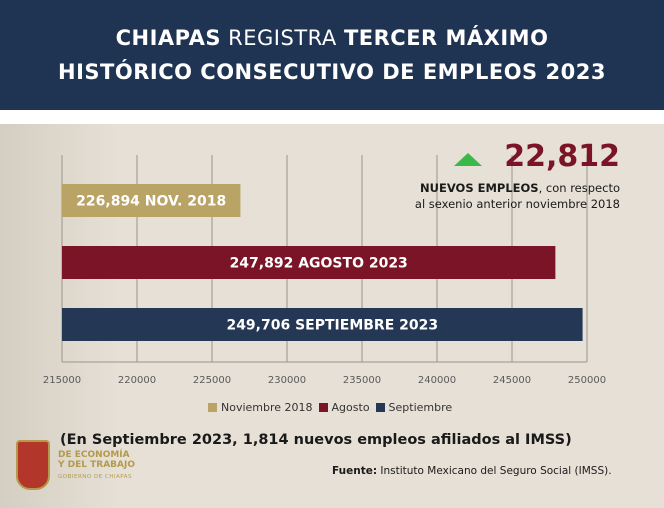 This screenshot has width=664, height=508. Describe the element at coordinates (62, 380) in the screenshot. I see `x-tick-label-0: 215000` at that location.